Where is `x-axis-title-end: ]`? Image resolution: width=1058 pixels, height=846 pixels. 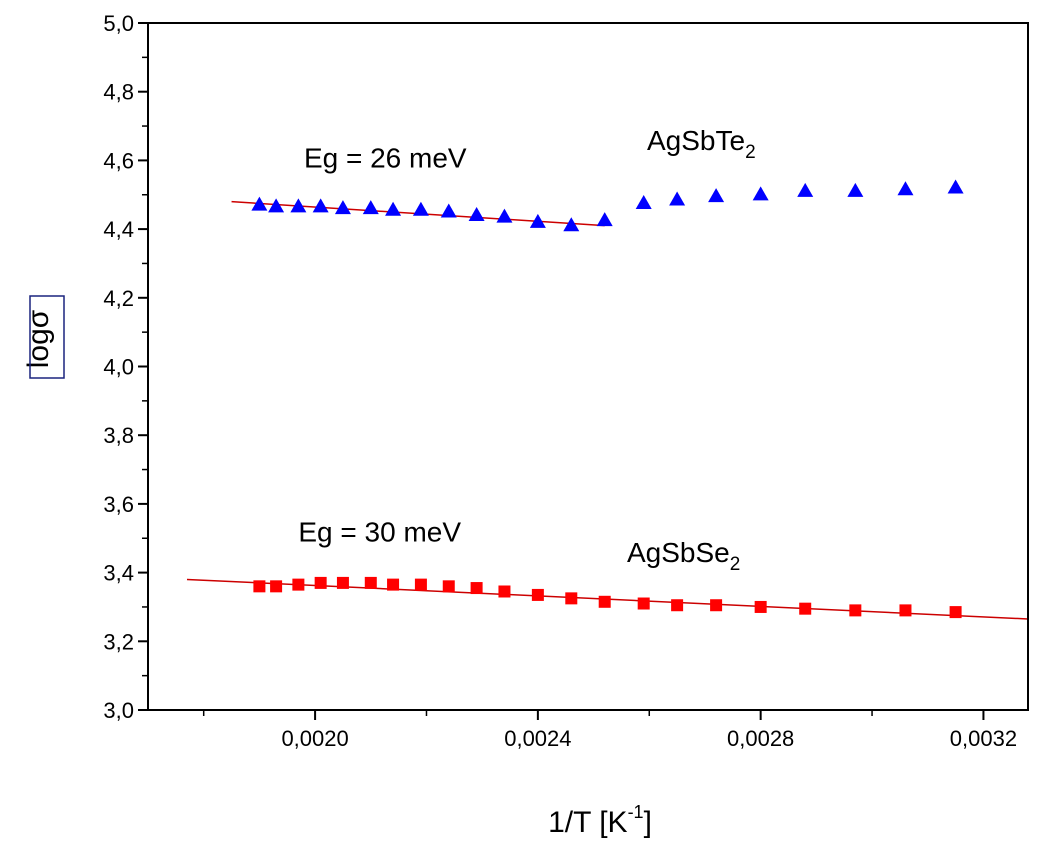 x-axis-title-end: ] is located at coordinates (648, 822).